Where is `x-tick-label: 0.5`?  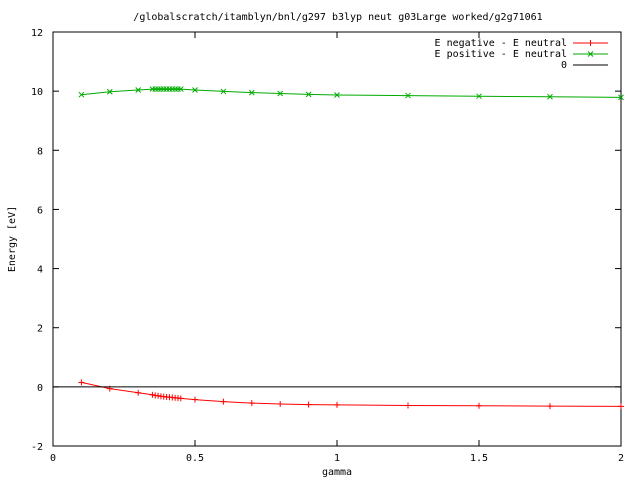
x-tick-label: 0.5 is located at coordinates (195, 458).